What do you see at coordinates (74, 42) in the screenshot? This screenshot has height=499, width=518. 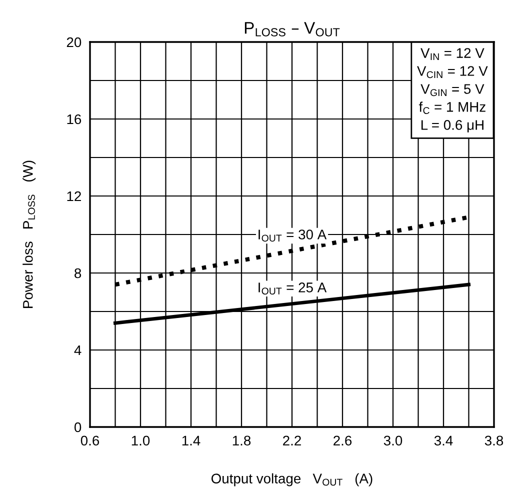 I see `y-tick-label: 20` at bounding box center [74, 42].